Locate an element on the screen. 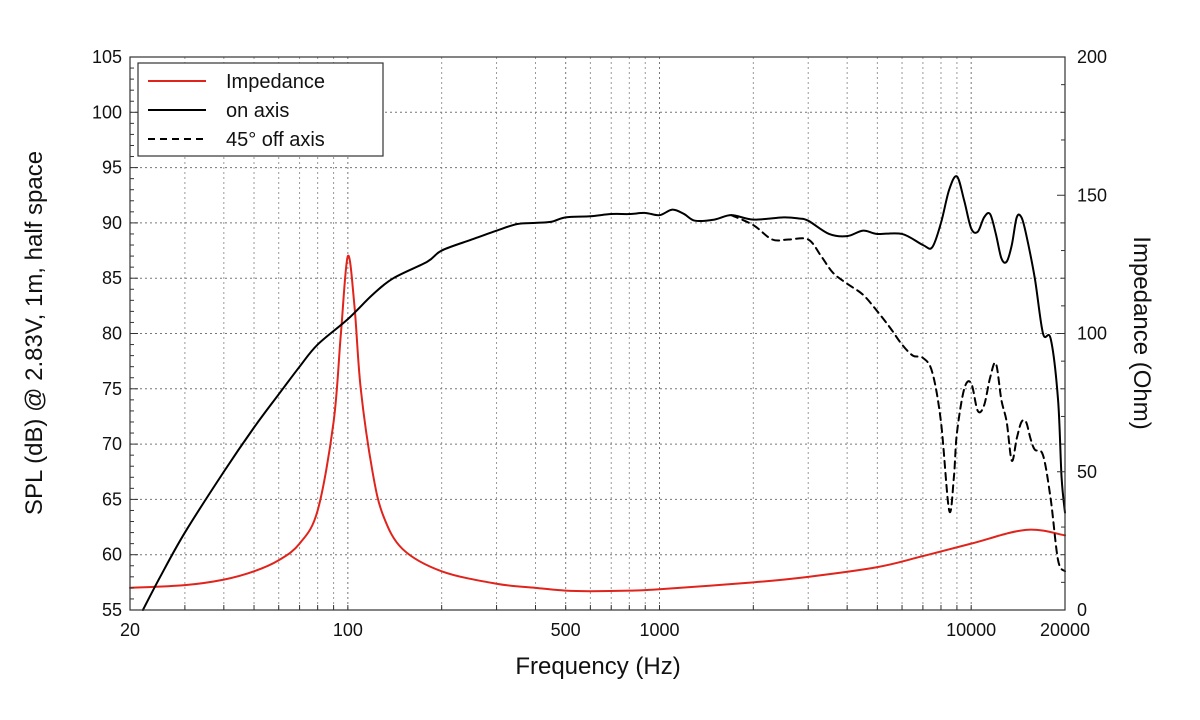  y2-tick-label: 150 is located at coordinates (1092, 195).